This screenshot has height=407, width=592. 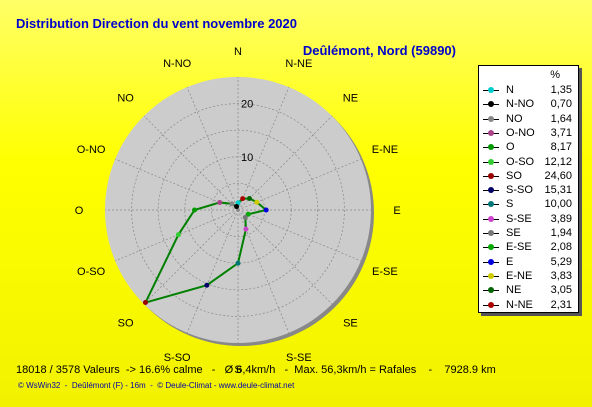 I want to click on legend-label: NE, so click(x=514, y=290).